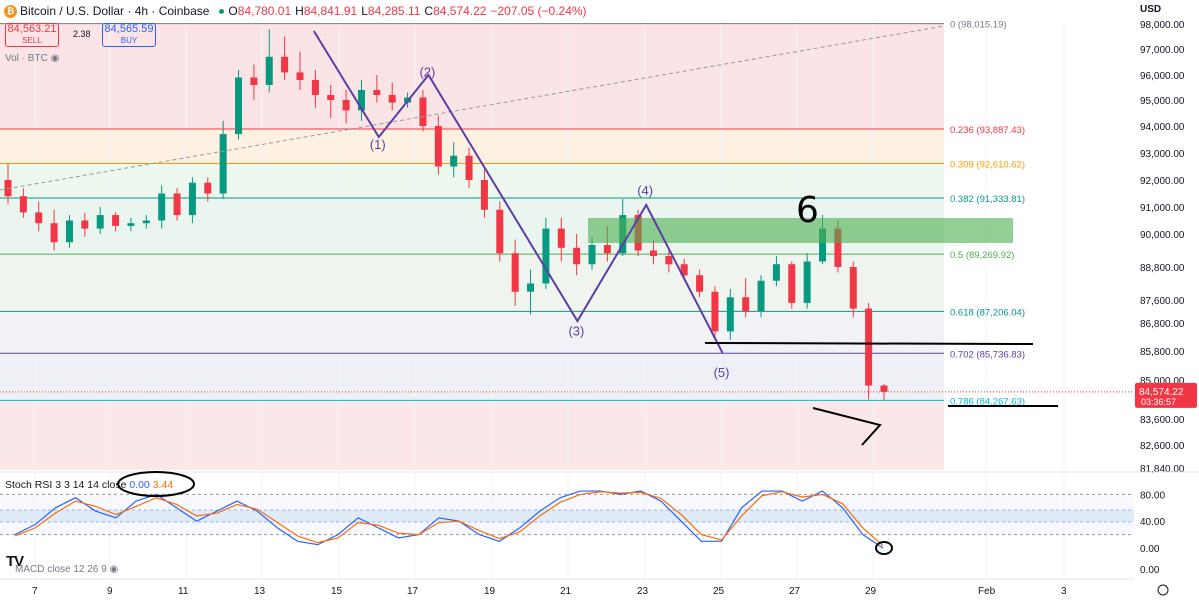  Describe the element at coordinates (82, 34) in the screenshot. I see `spread-value: 2.38` at that location.